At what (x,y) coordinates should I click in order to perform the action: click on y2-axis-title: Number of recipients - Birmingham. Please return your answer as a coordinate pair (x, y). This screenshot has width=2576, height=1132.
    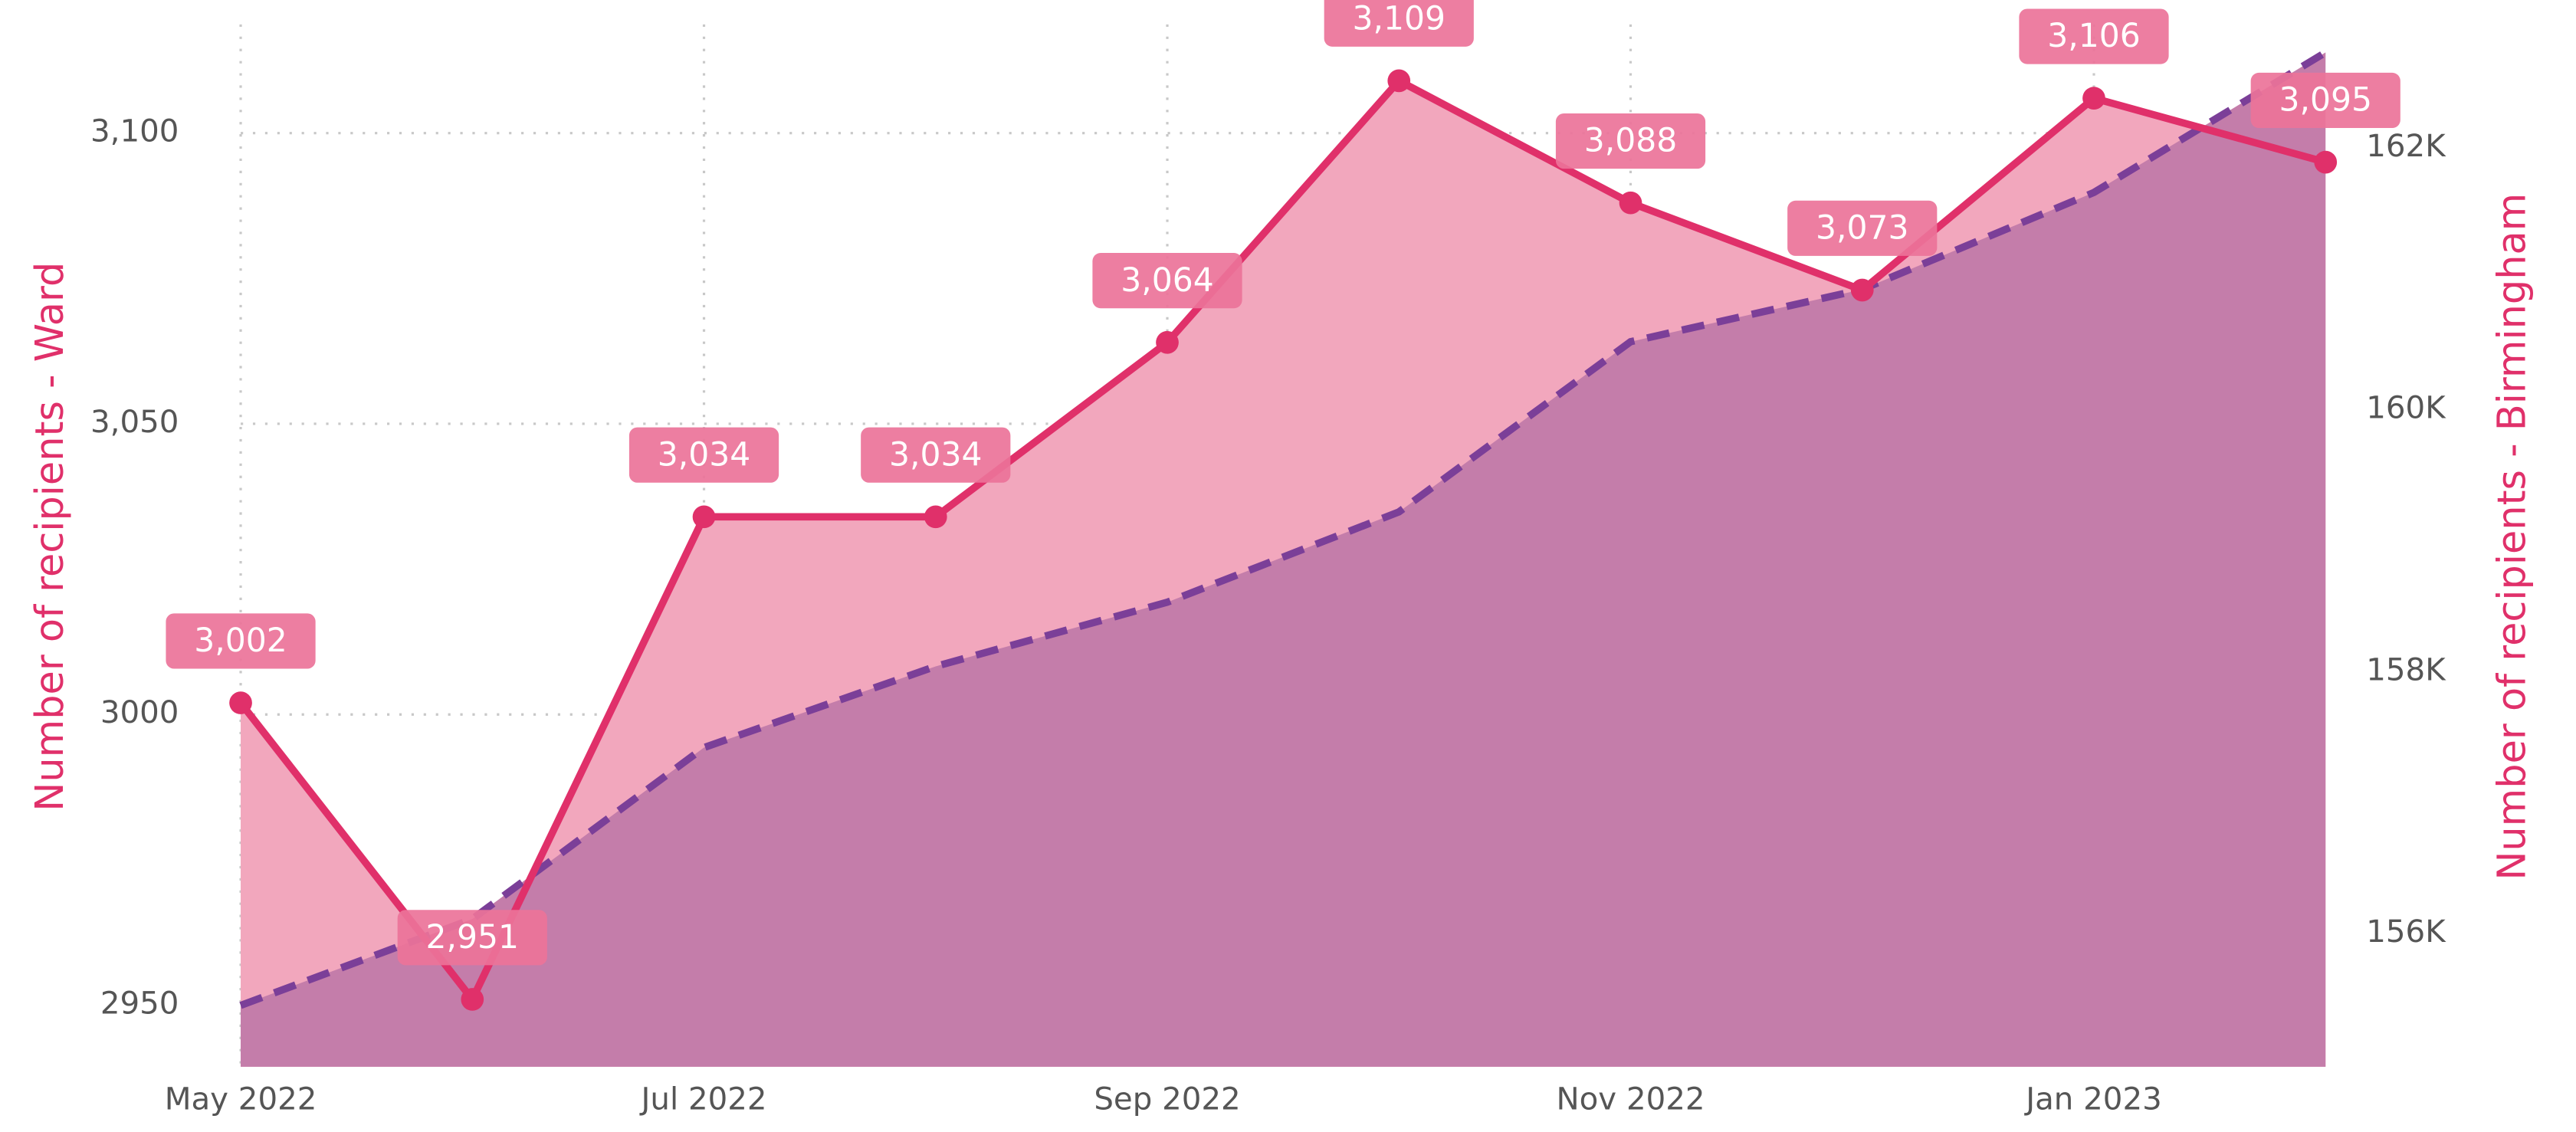
    Looking at the image, I should click on (2512, 537).